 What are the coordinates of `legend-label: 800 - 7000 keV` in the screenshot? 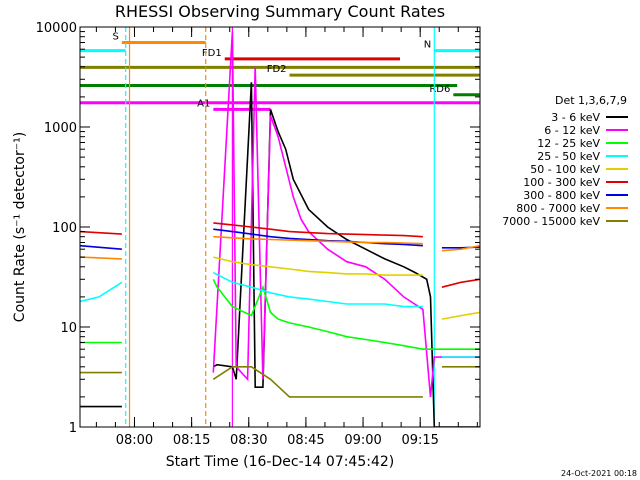 It's located at (558, 208).